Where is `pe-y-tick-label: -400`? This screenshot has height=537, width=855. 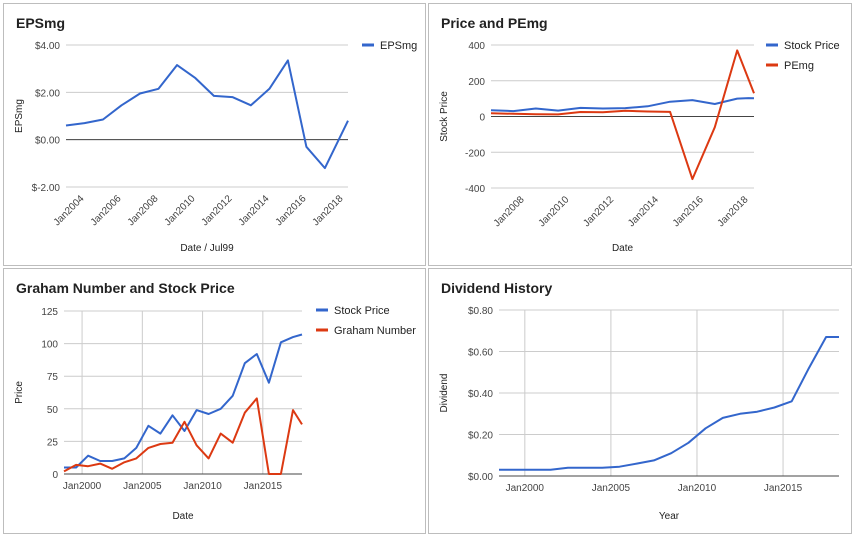 pe-y-tick-label: -400 is located at coordinates (475, 189).